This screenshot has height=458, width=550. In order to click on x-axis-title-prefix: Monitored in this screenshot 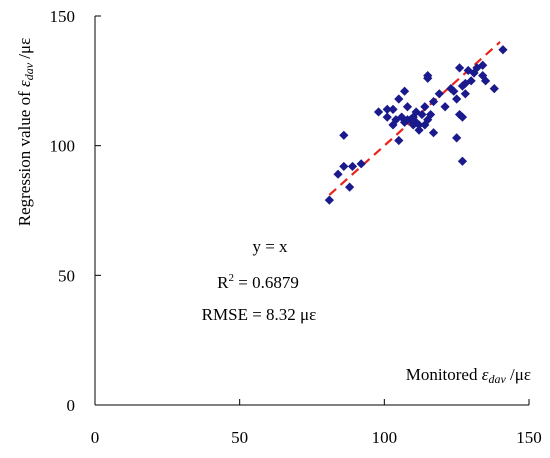, I will do `click(444, 374)`.